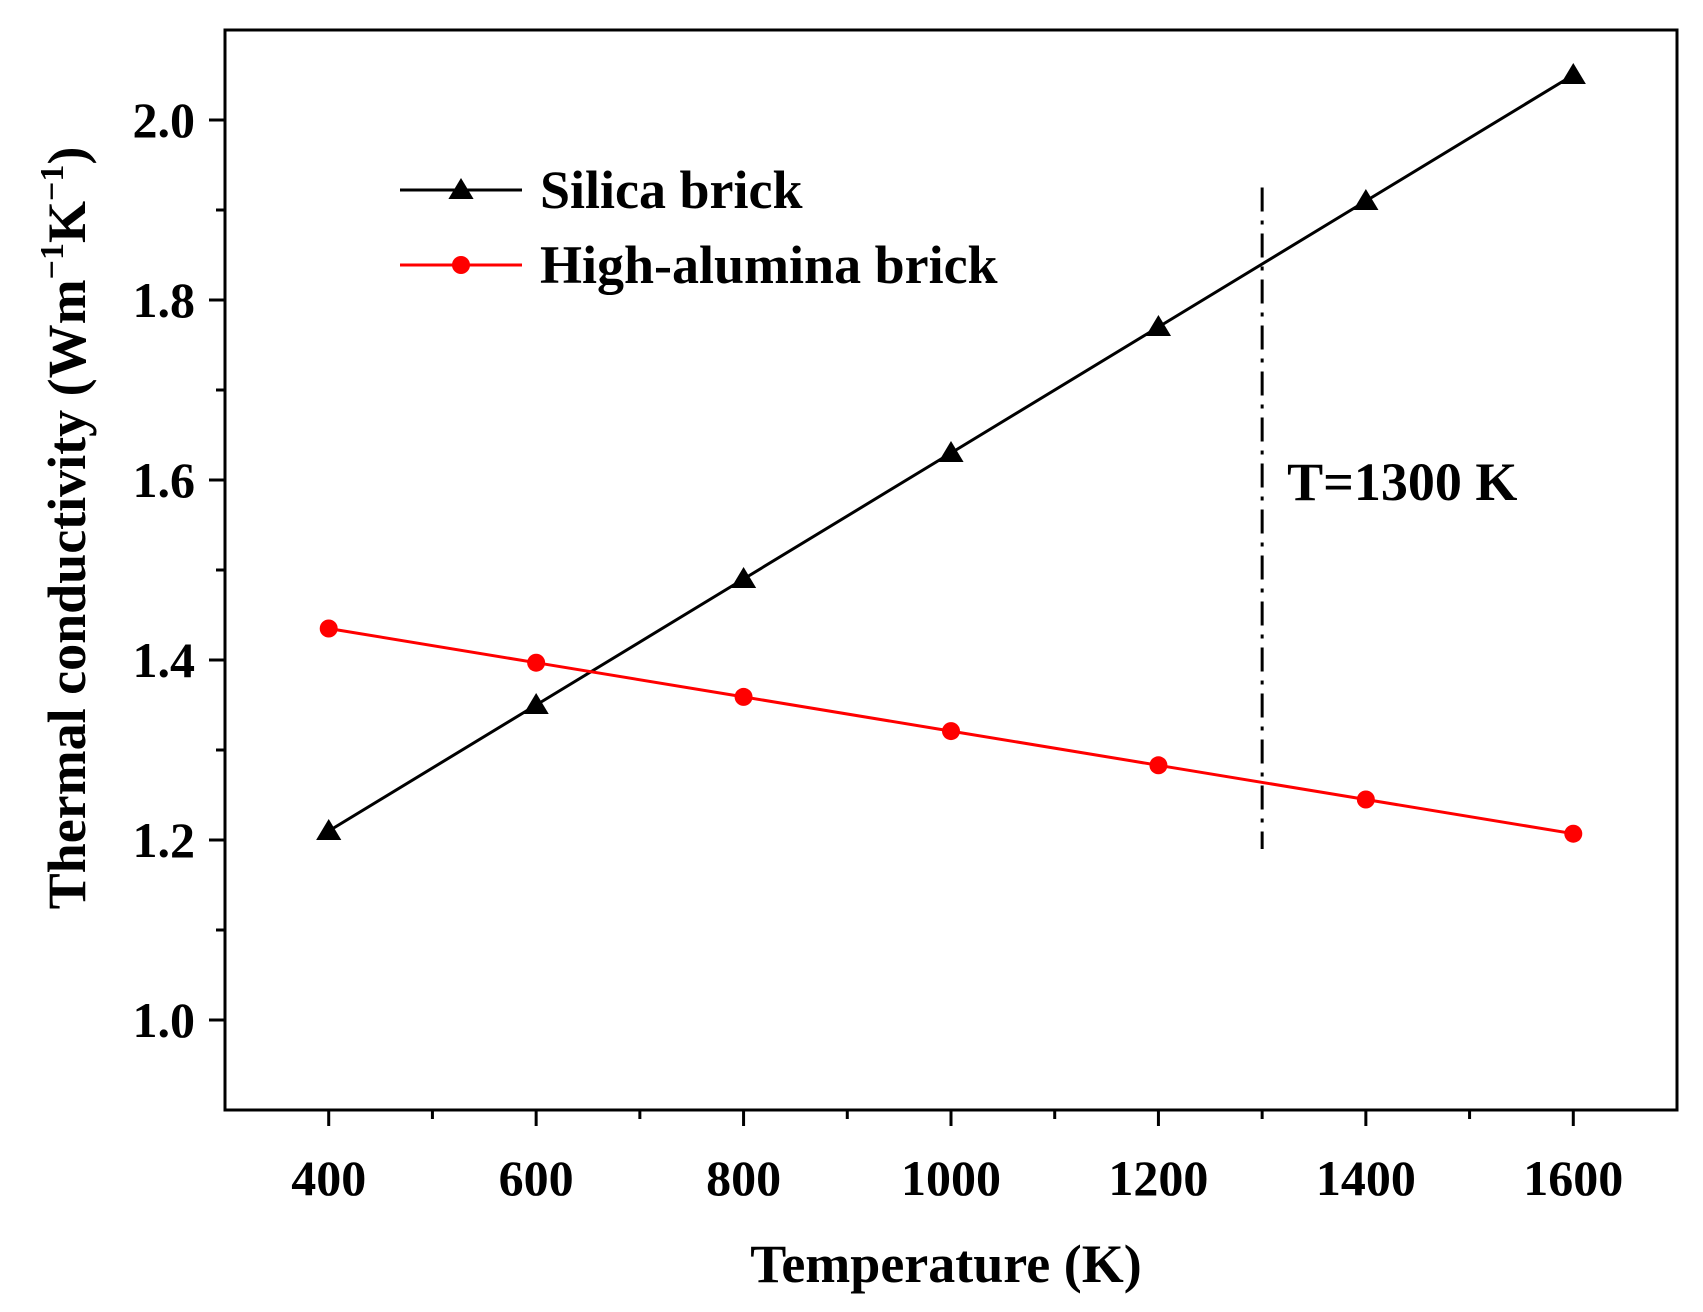  I want to click on legend-marker-circle, so click(461, 265).